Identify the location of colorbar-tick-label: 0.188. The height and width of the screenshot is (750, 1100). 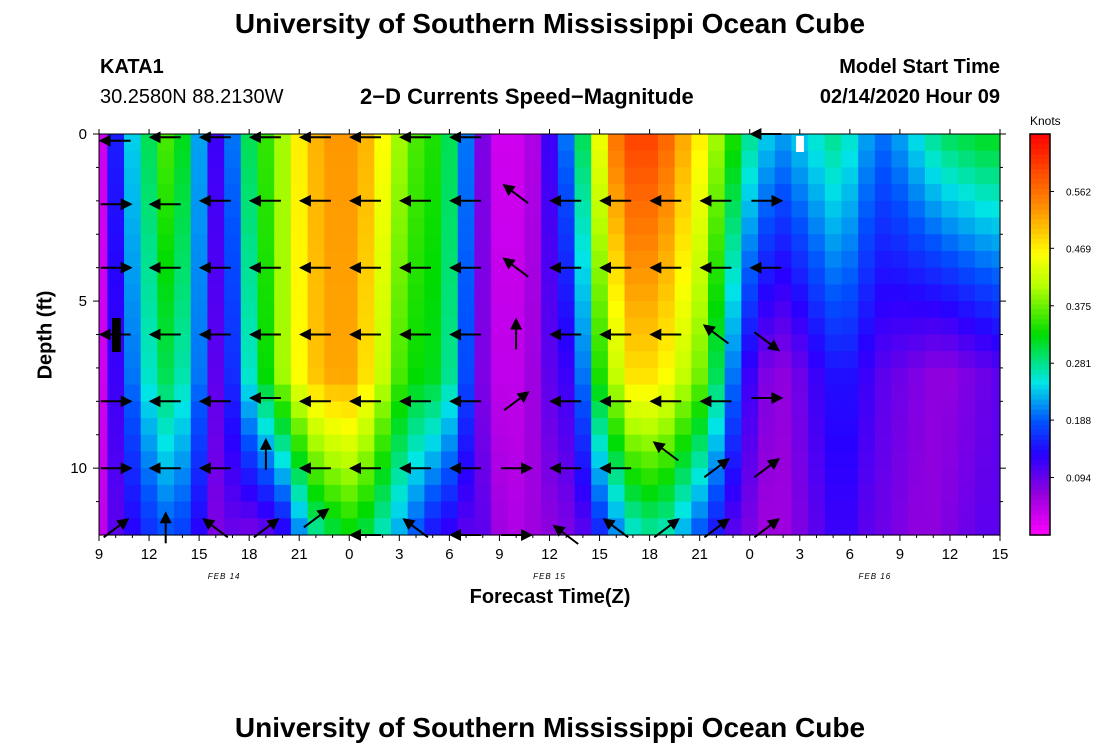
(1078, 421).